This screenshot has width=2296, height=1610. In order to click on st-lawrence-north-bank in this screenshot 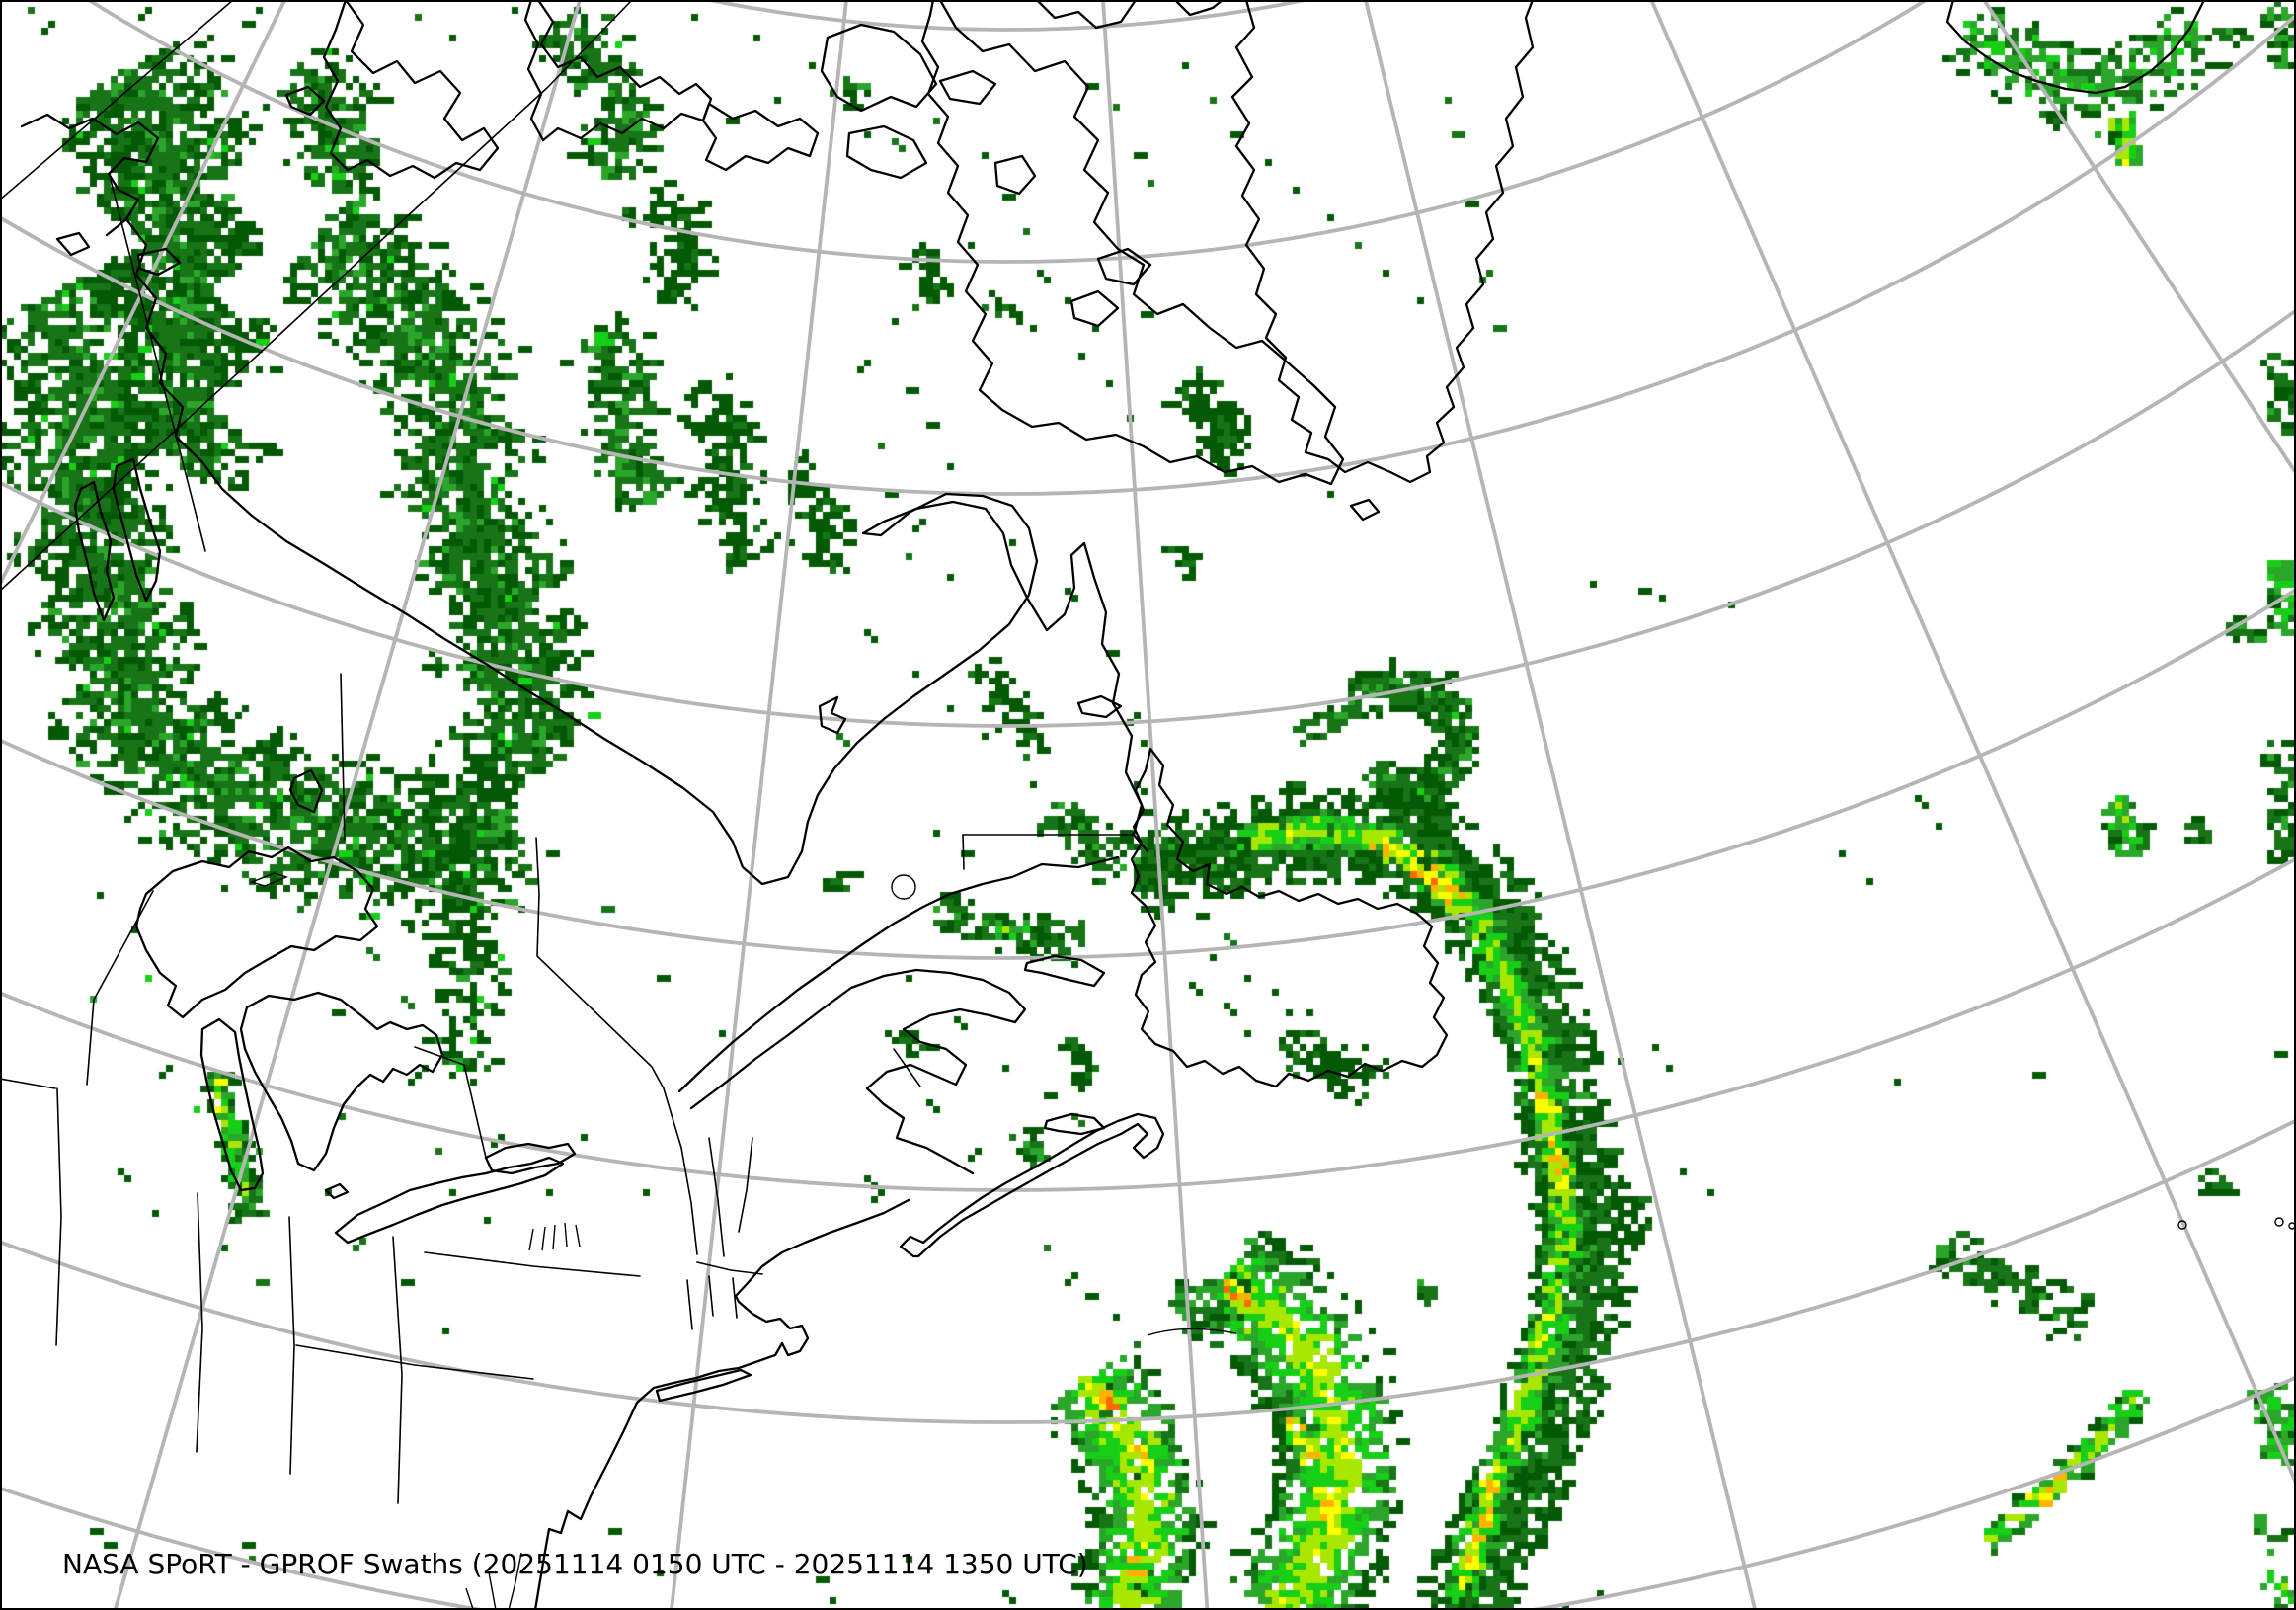, I will do `click(899, 974)`.